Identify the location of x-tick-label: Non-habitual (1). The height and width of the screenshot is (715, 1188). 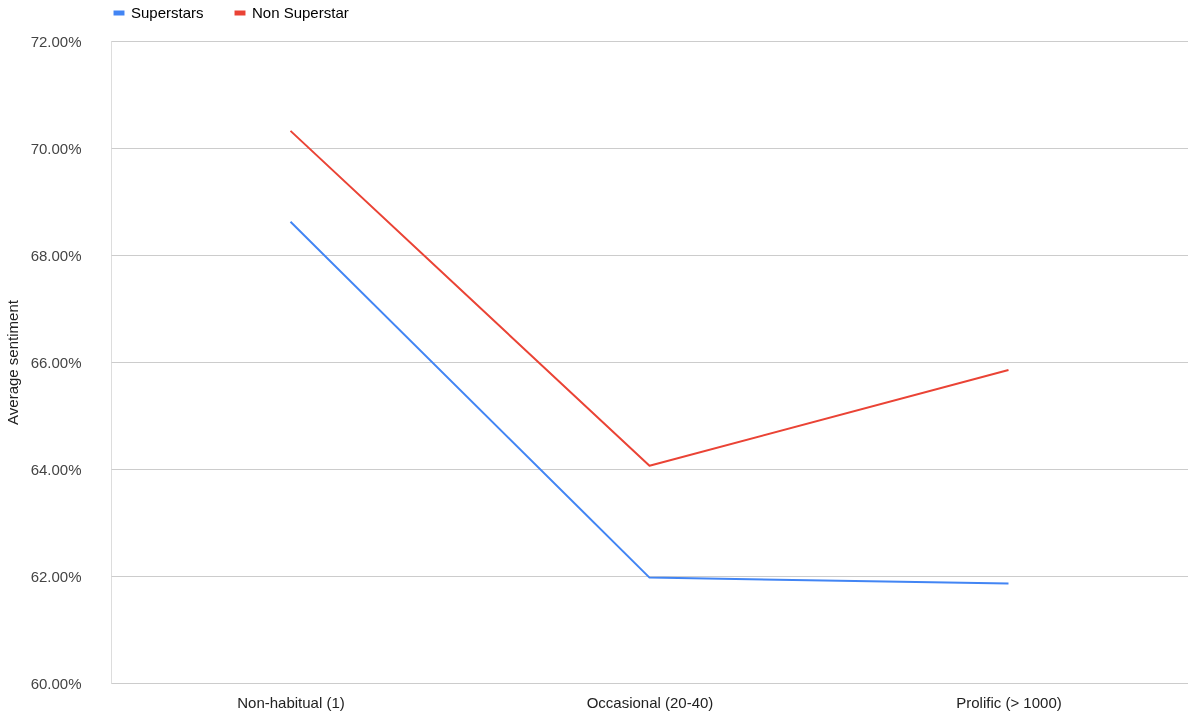
(291, 702).